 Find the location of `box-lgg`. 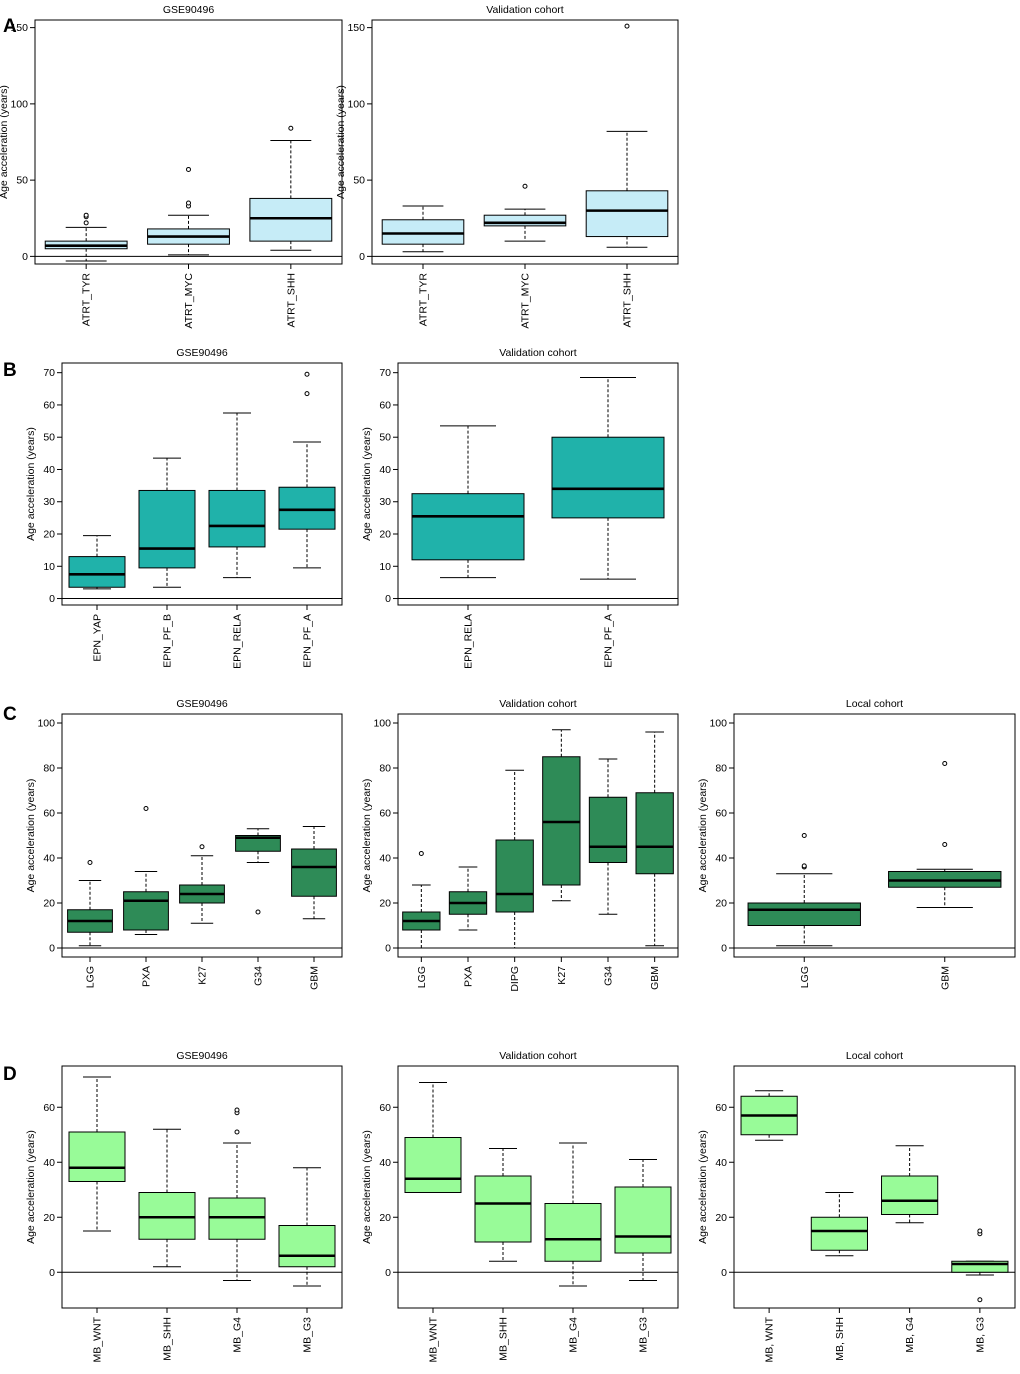

box-lgg is located at coordinates (90, 903).